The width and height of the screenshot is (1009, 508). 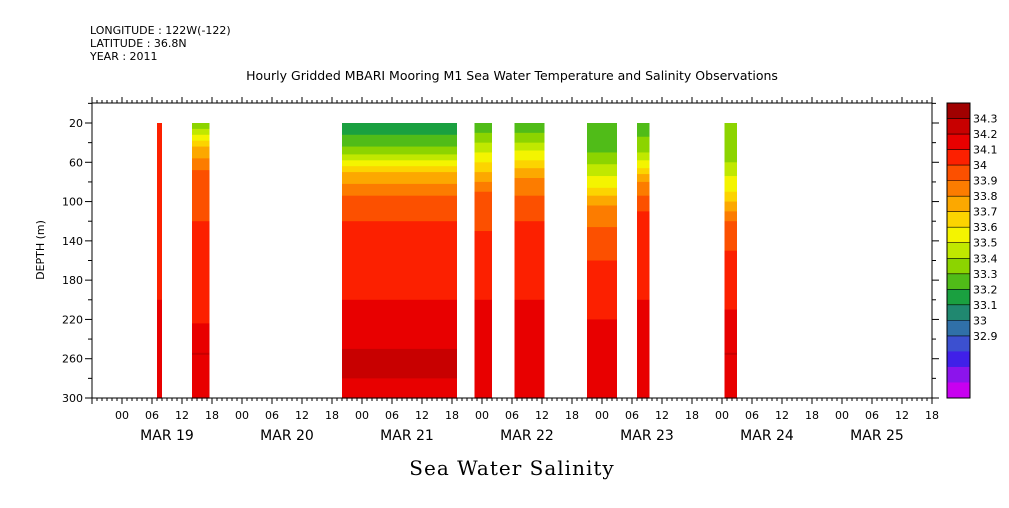 I want to click on x-date-label: MAR 21, so click(x=407, y=436).